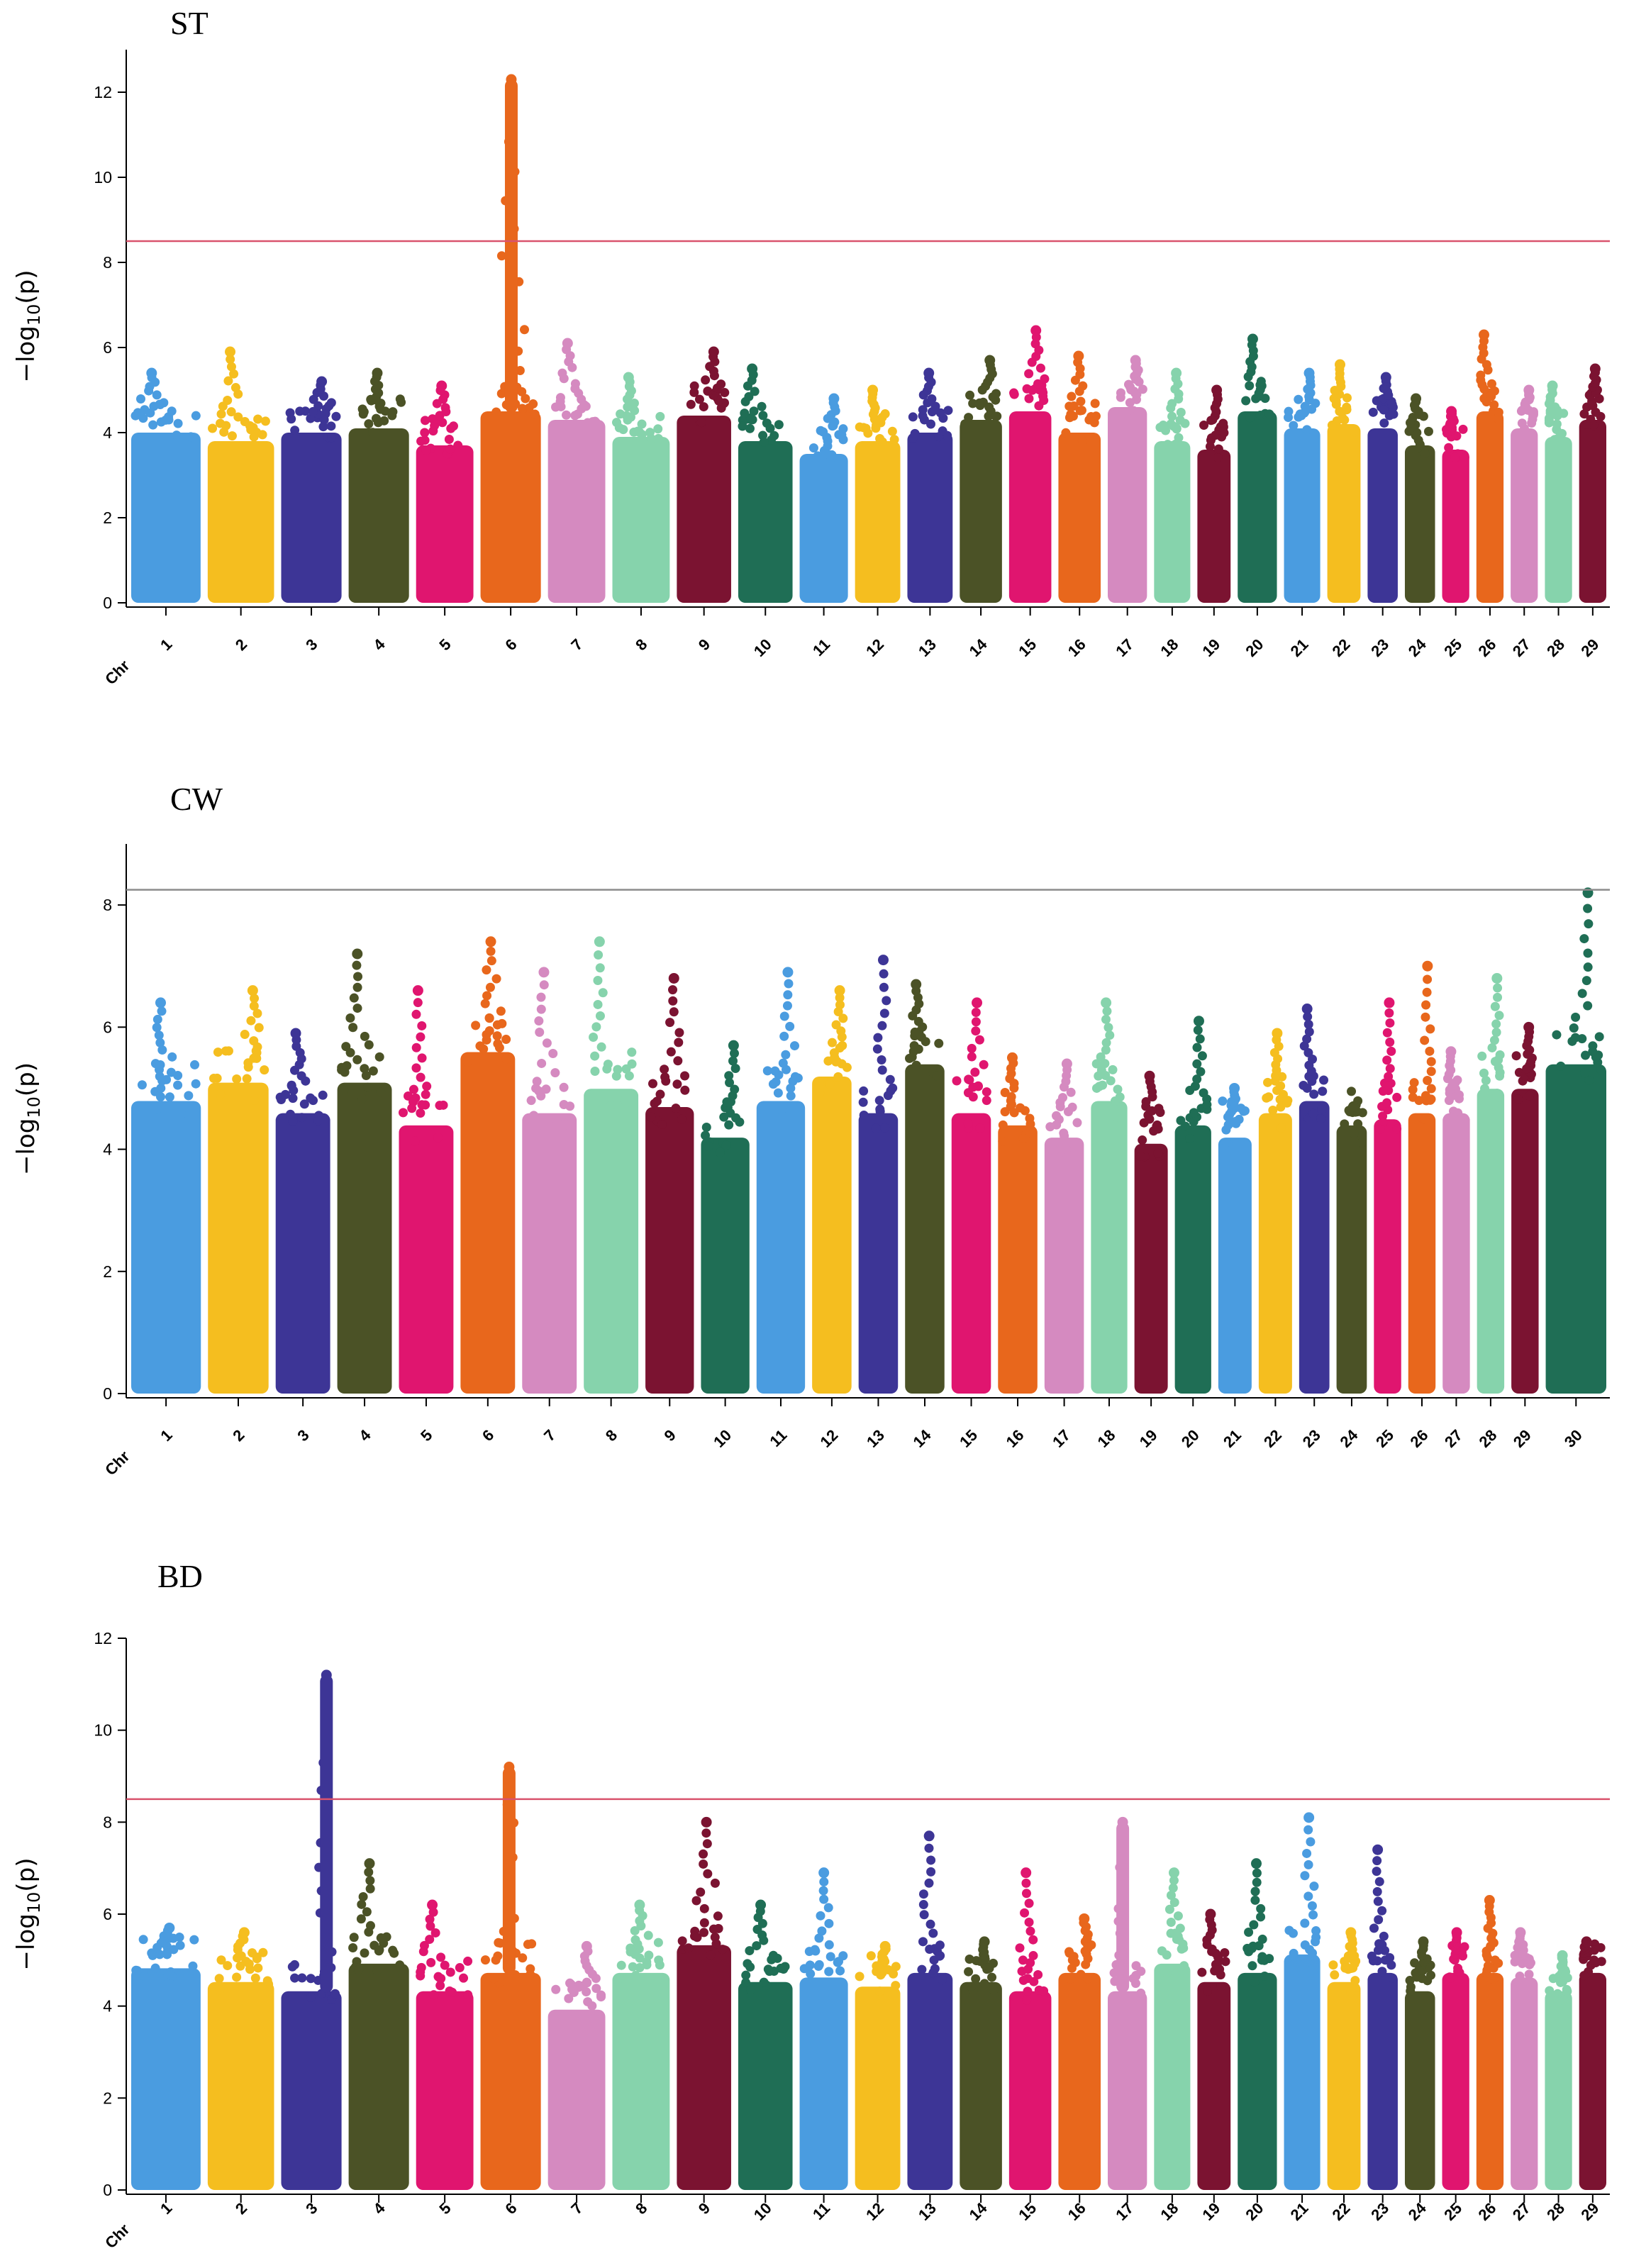 This screenshot has height=2268, width=1629. What do you see at coordinates (1173, 1873) in the screenshot?
I see `chromosome-18-peak-snp` at bounding box center [1173, 1873].